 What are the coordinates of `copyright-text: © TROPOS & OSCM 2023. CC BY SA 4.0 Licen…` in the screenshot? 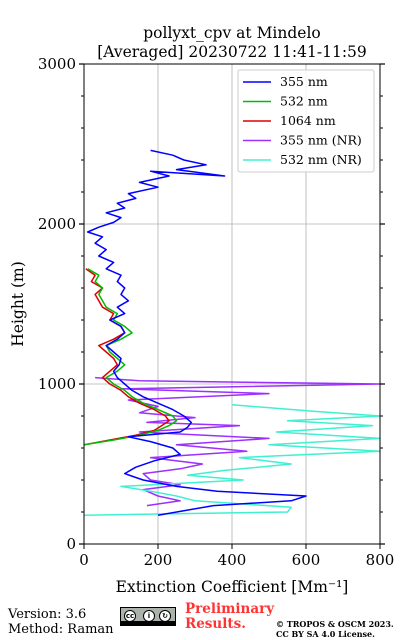 It's located at (335, 629).